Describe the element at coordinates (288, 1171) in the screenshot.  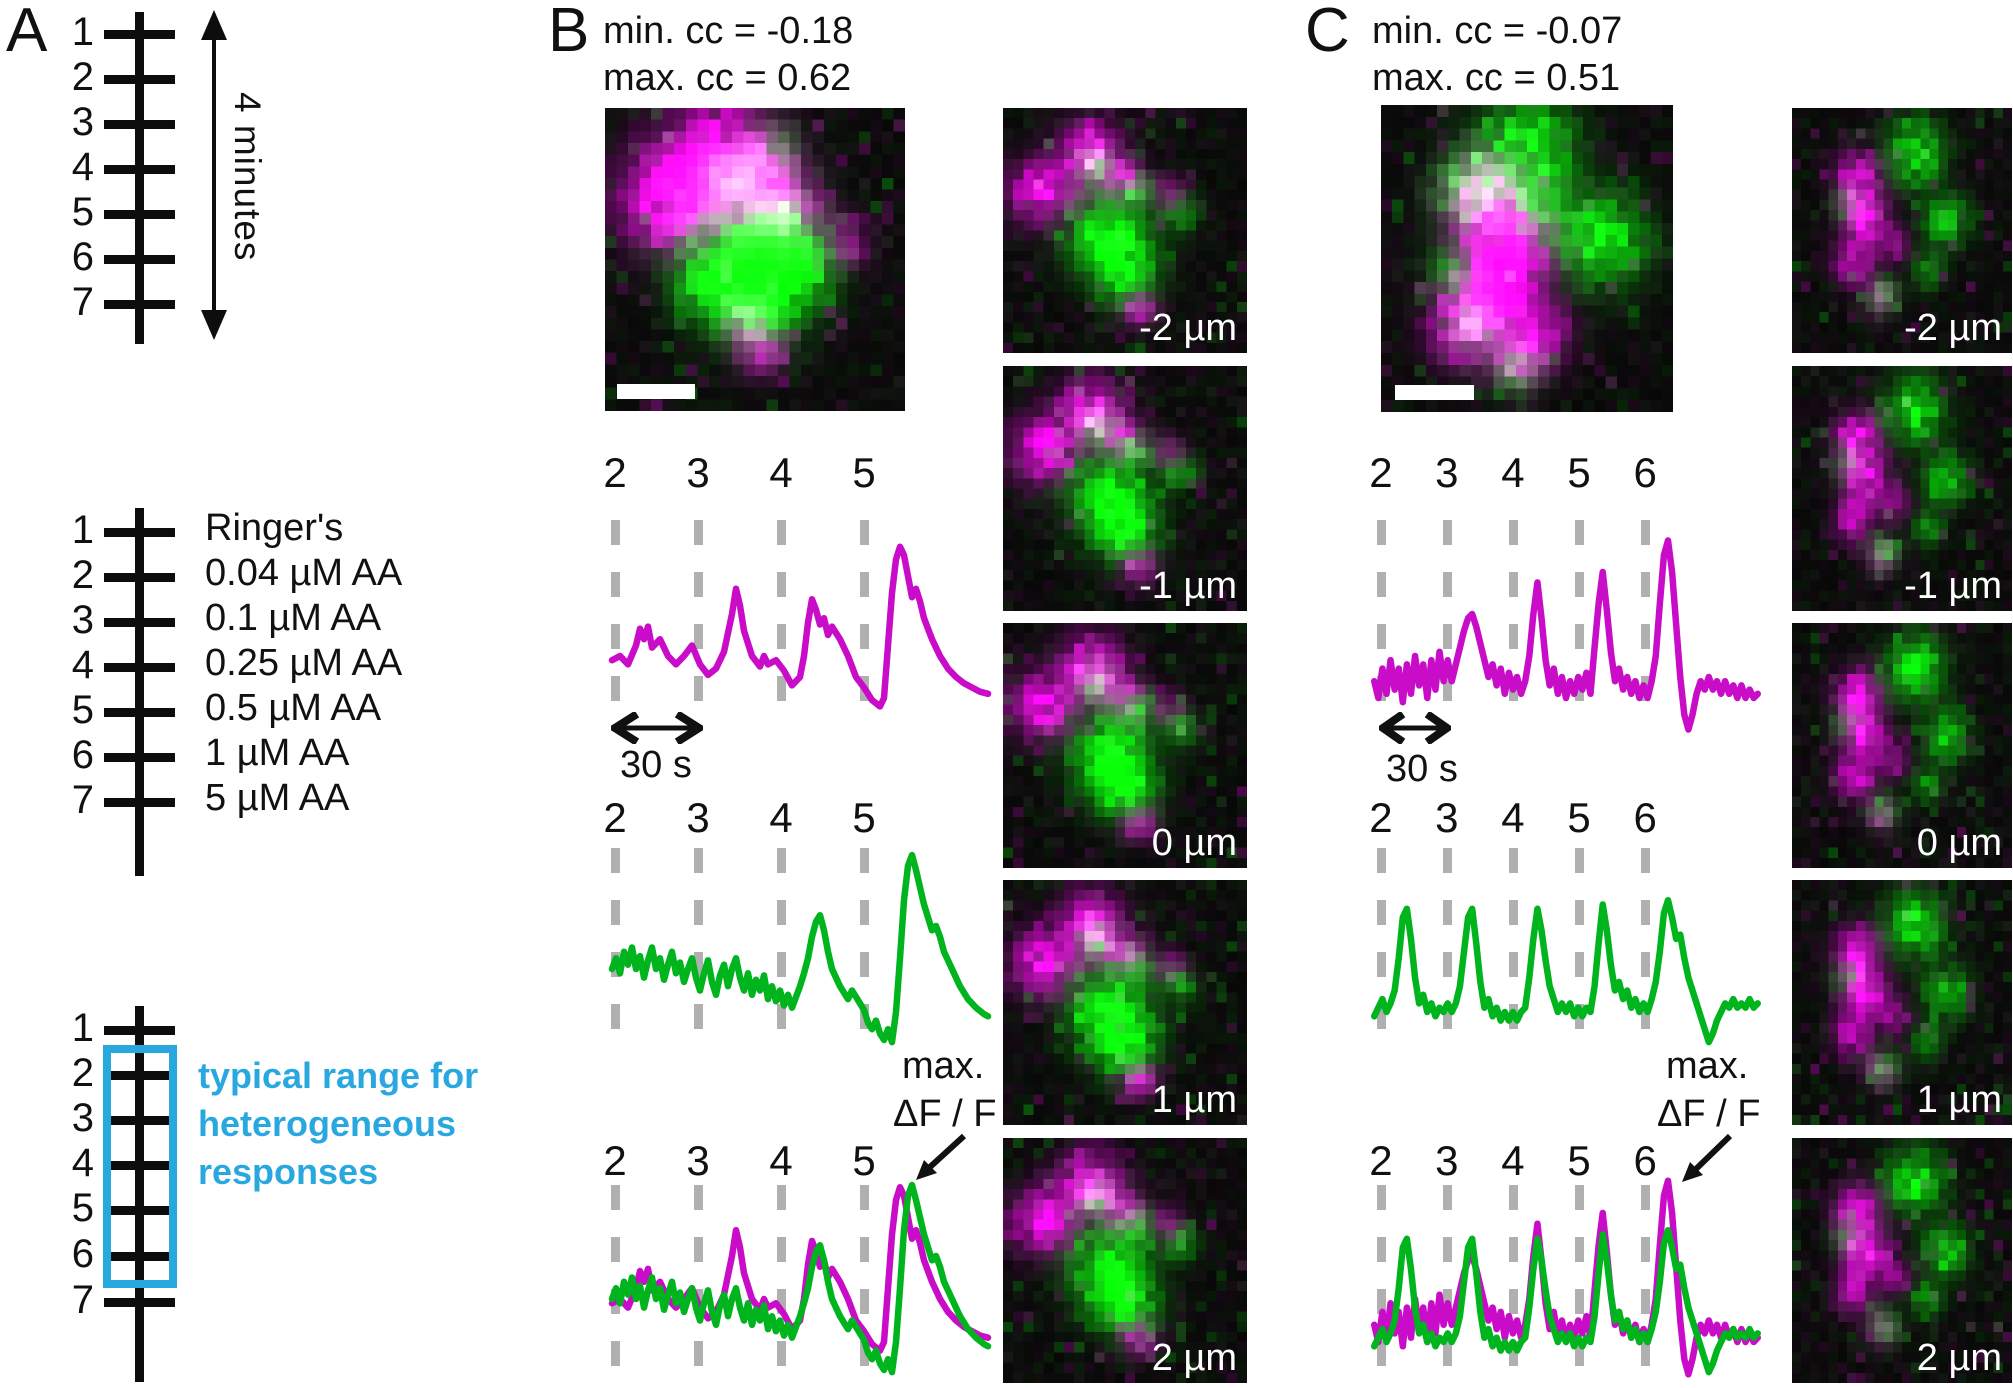
I see `highlight-note-line3: responses` at that location.